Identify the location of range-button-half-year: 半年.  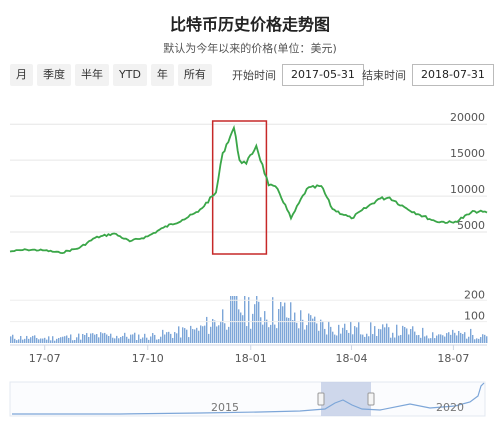
(92, 75).